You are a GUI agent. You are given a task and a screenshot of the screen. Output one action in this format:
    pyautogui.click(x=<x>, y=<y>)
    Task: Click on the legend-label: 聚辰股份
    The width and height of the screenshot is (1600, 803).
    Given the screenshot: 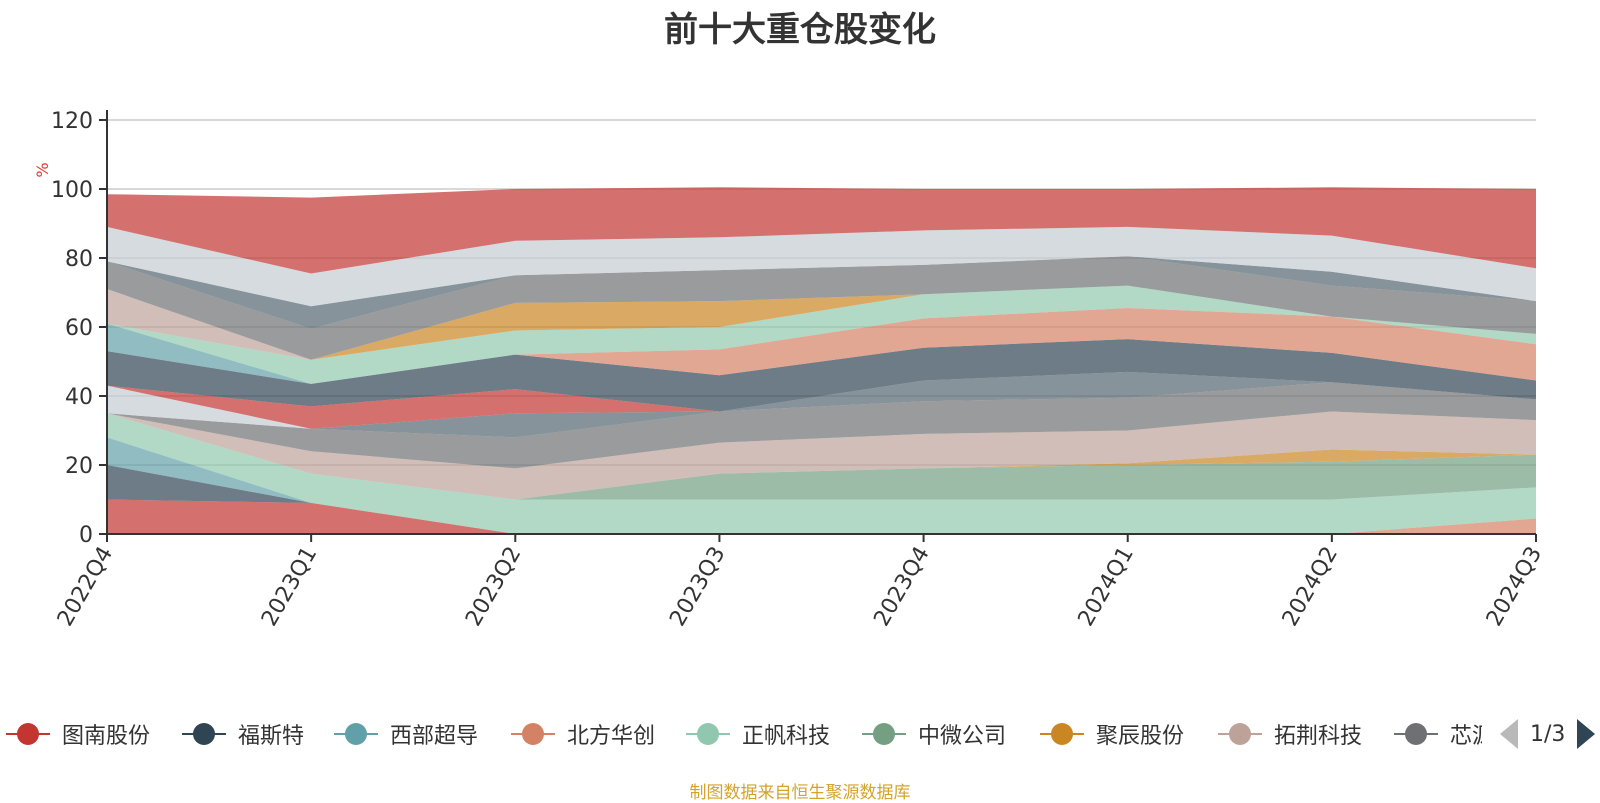 What is the action you would take?
    pyautogui.click(x=1140, y=736)
    